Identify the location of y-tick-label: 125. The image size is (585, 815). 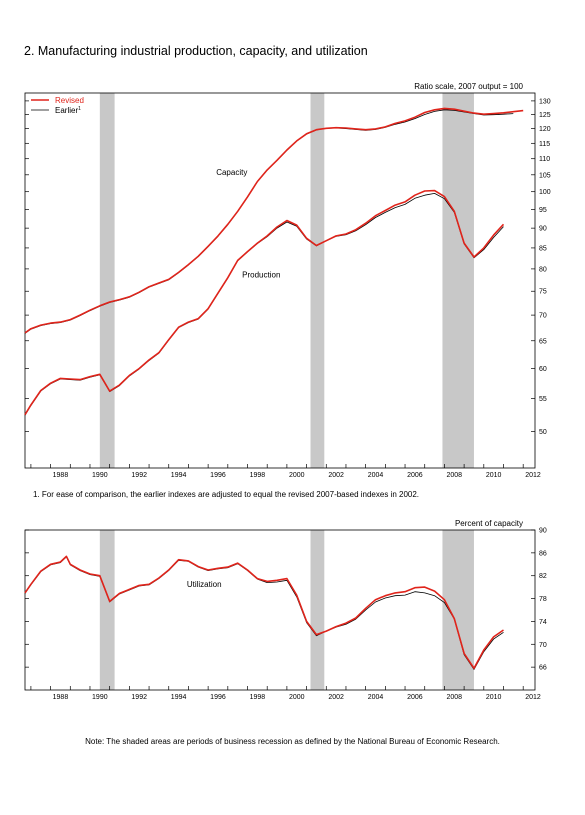
(545, 115).